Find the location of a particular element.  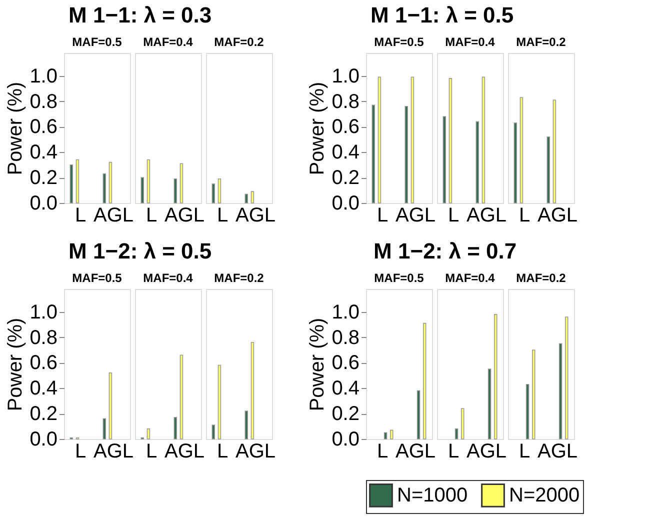

legend-label: N=2000 is located at coordinates (544, 495).